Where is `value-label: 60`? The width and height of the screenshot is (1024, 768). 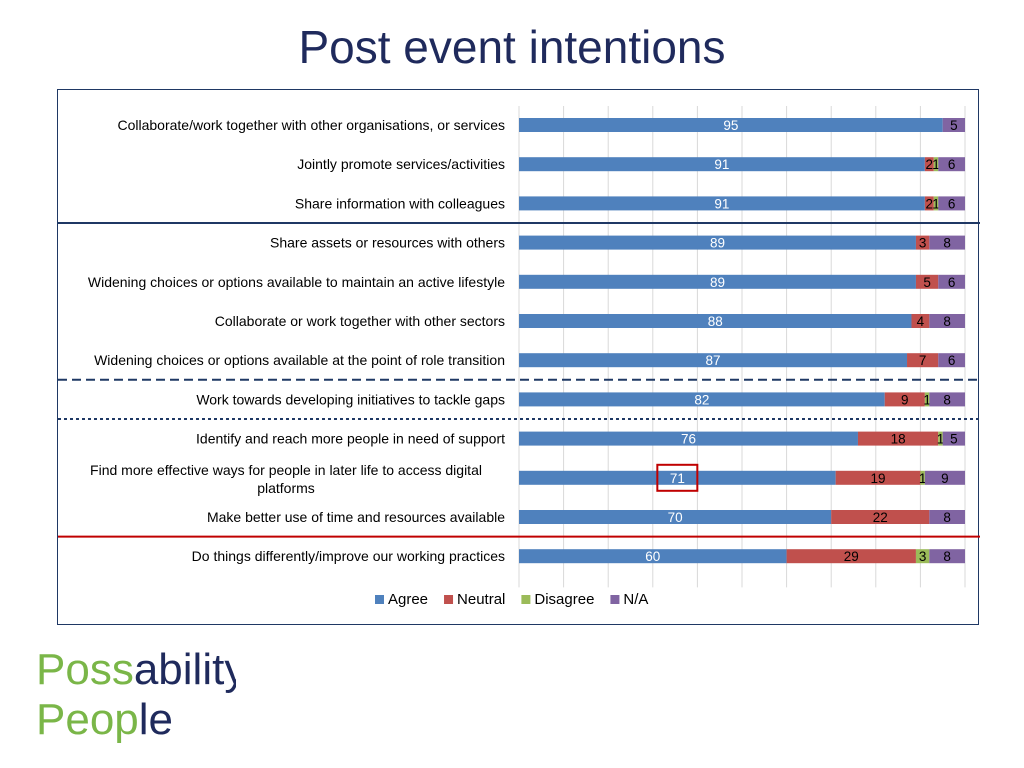 value-label: 60 is located at coordinates (652, 556).